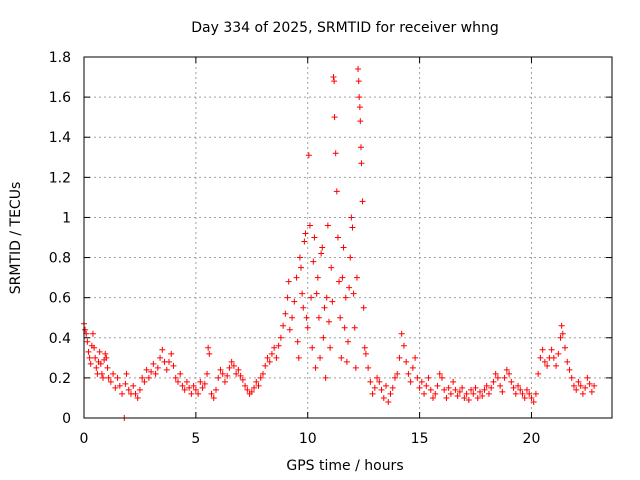 The width and height of the screenshot is (640, 480). Describe the element at coordinates (60, 299) in the screenshot. I see `y-tick-label: 0.6` at that location.